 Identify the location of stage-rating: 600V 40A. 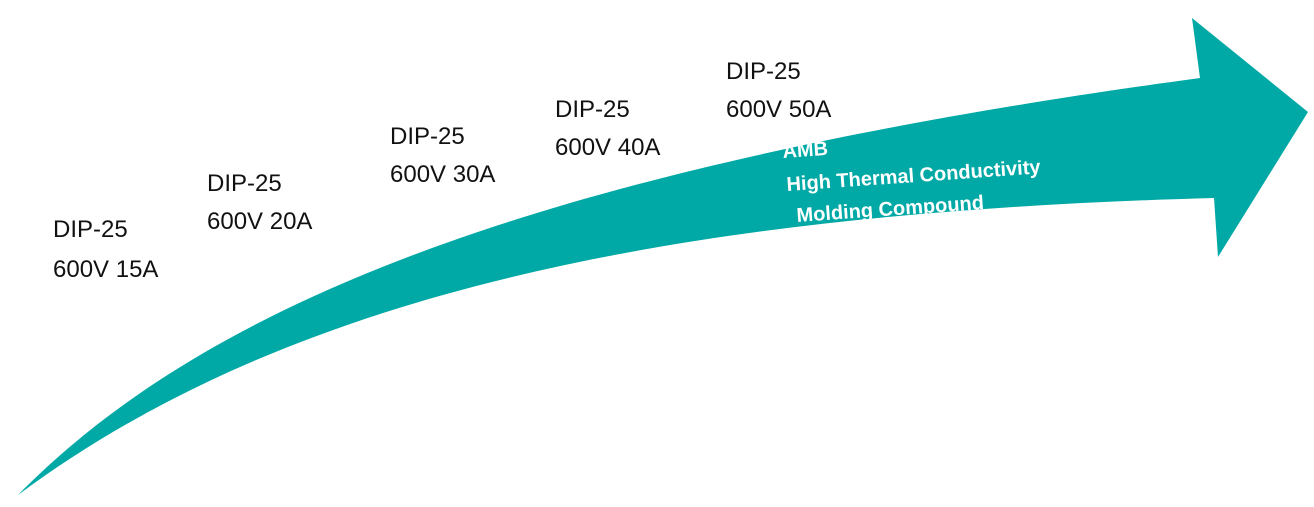
(607, 147).